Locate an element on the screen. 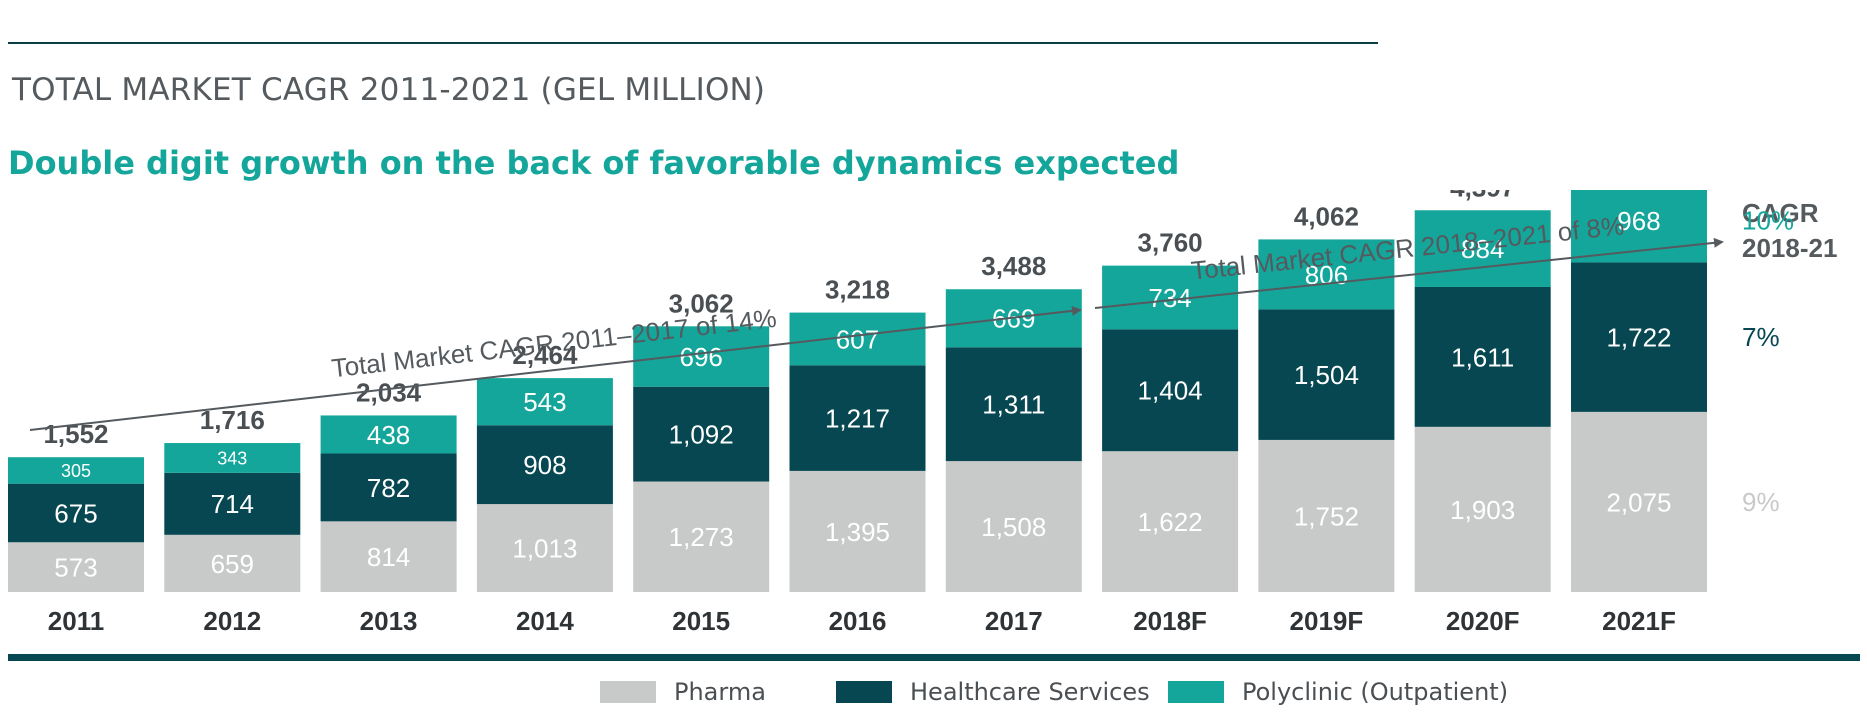 This screenshot has height=728, width=1867. data-label-healthcare-2020F: 1,611 is located at coordinates (1482, 357).